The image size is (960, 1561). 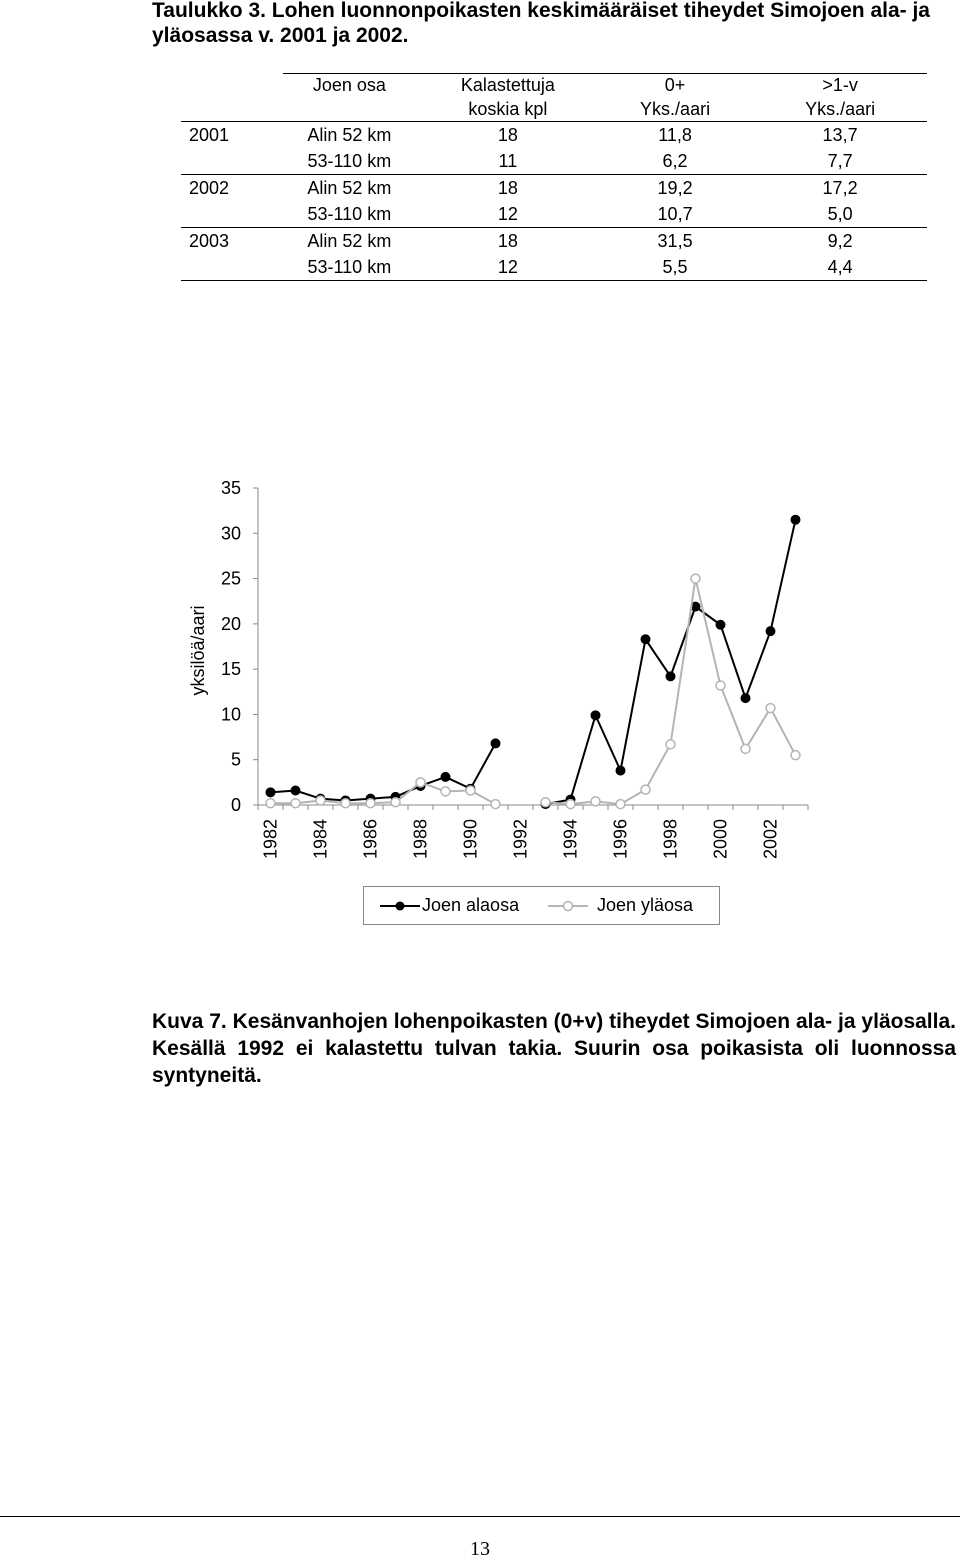 I want to click on y-tick-label: 0, so click(x=236, y=805).